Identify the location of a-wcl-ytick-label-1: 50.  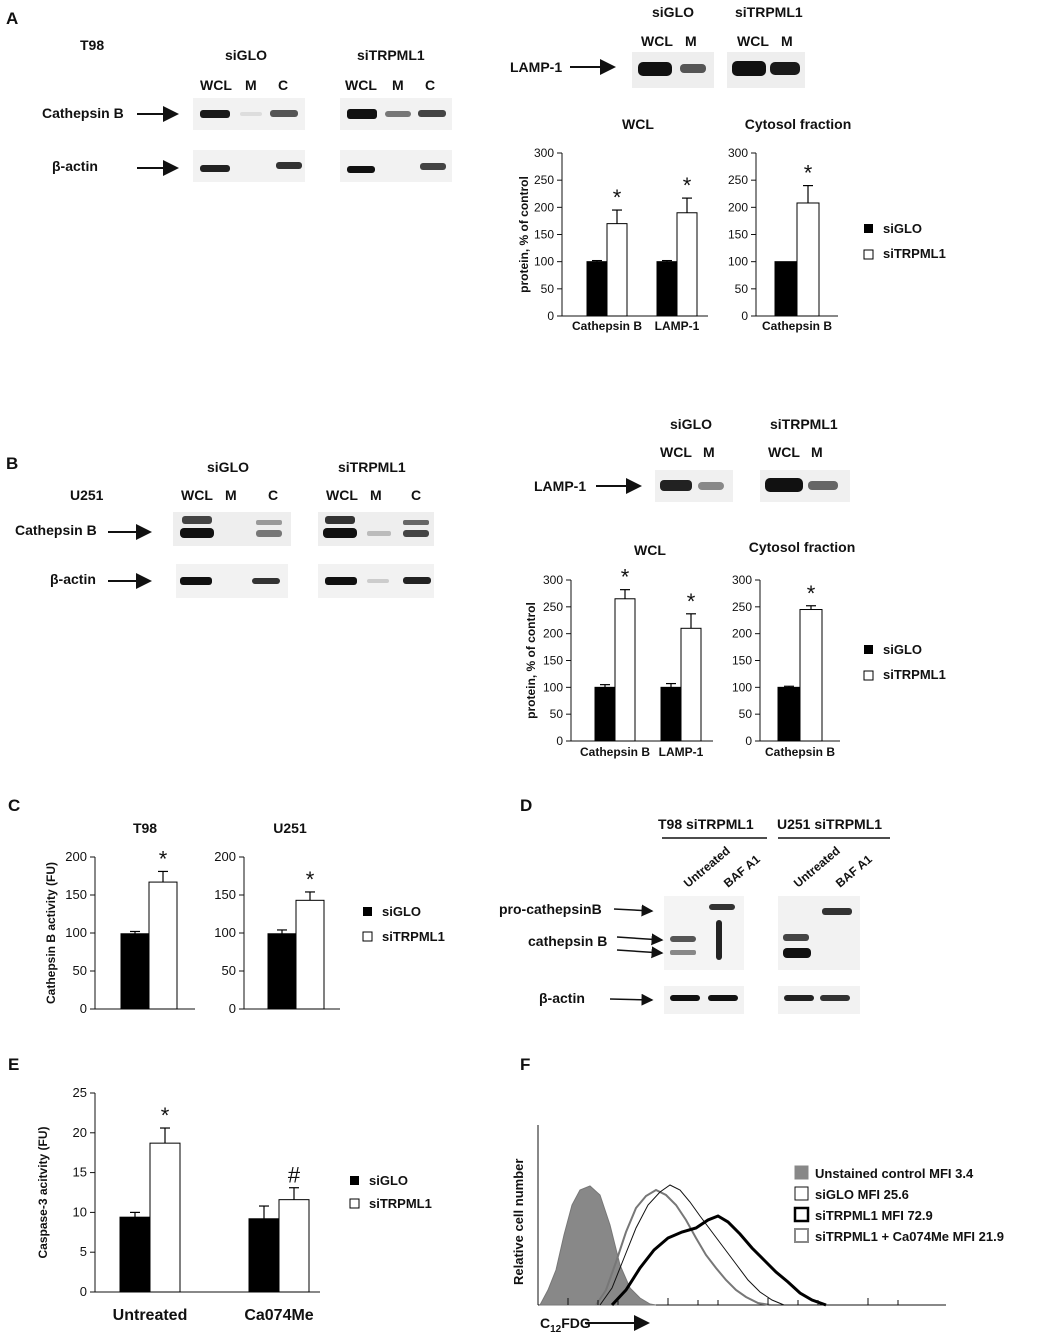
(548, 289).